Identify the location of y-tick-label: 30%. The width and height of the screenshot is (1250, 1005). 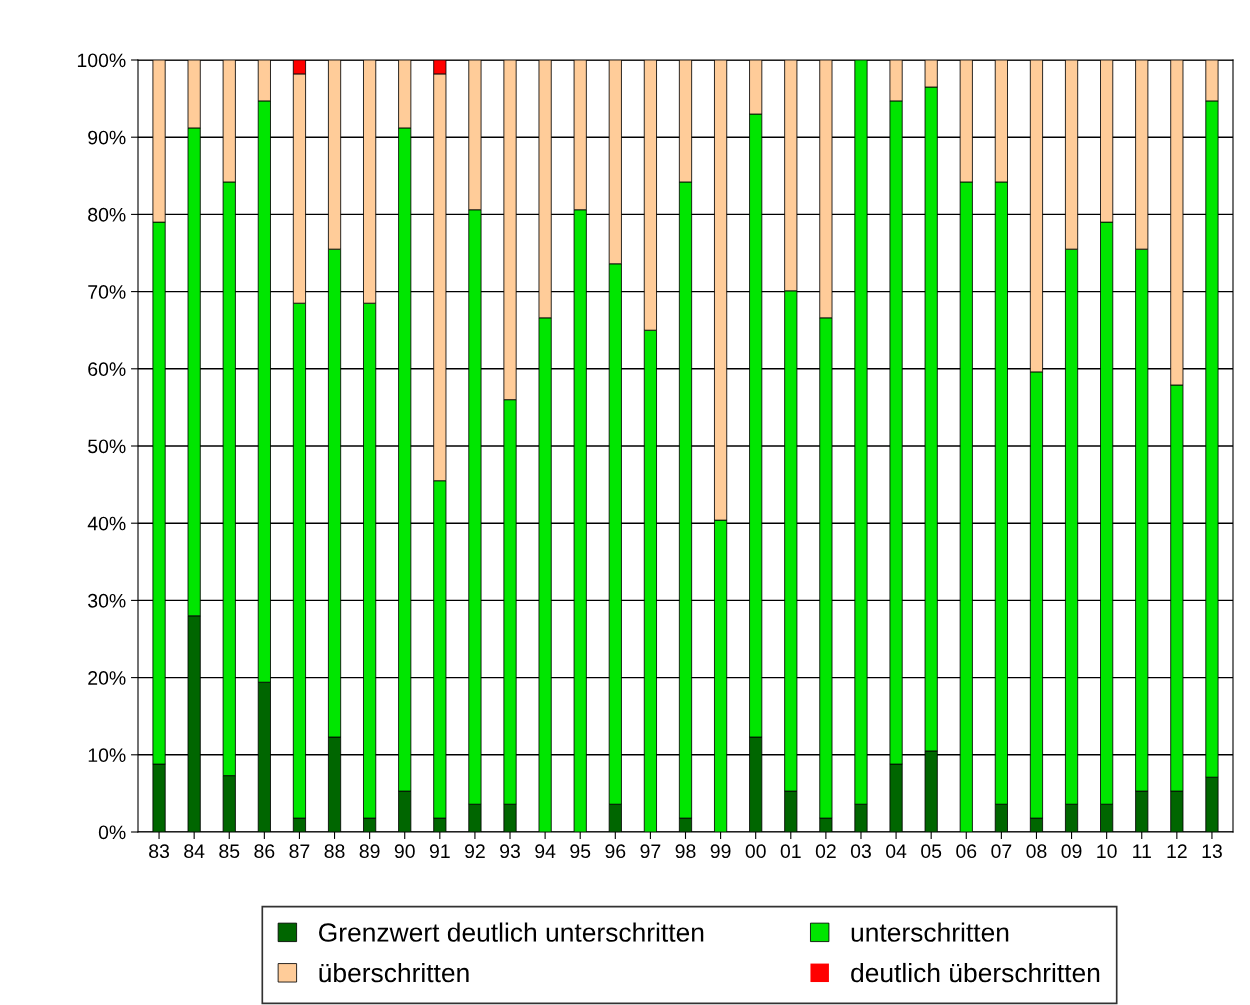
(107, 600).